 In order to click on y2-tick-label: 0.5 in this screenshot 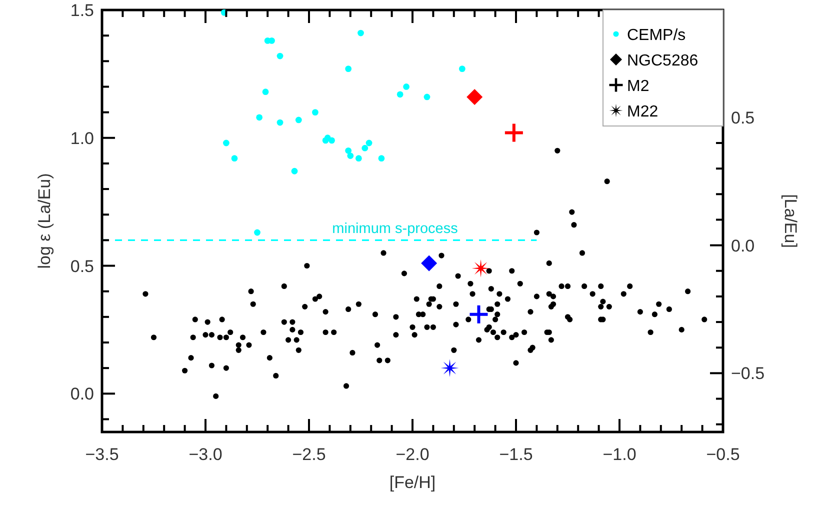, I will do `click(743, 118)`.